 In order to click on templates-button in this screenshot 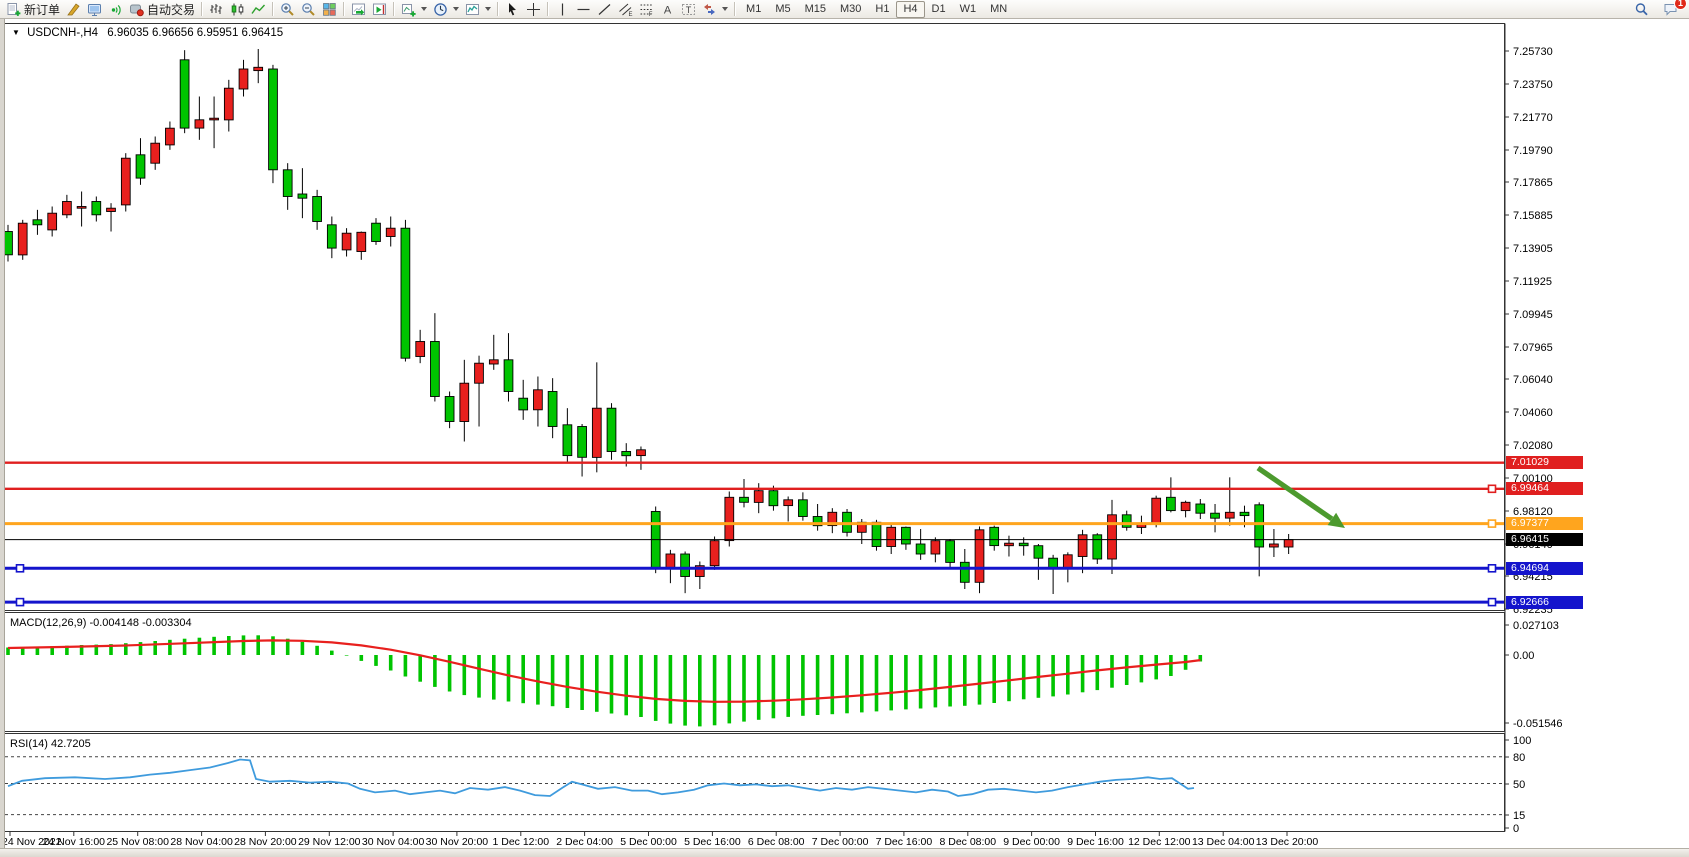, I will do `click(478, 9)`.